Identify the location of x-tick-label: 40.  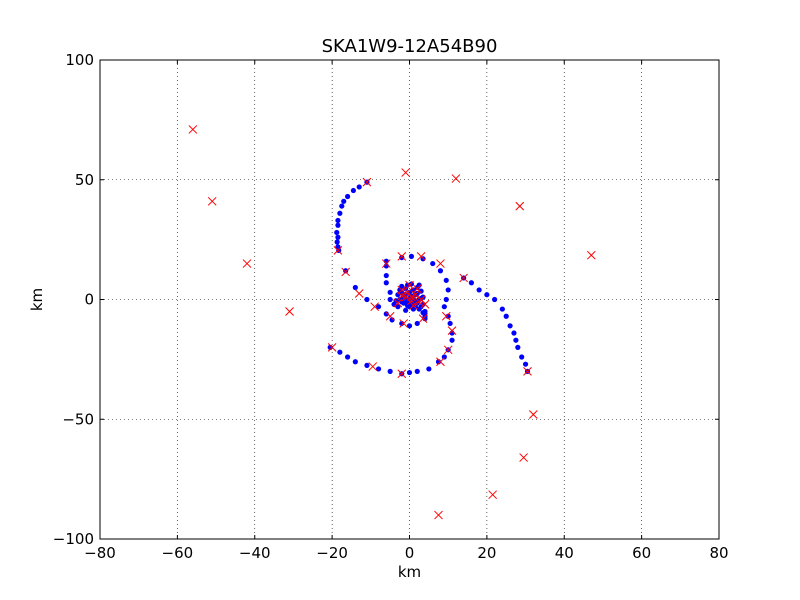
(564, 553).